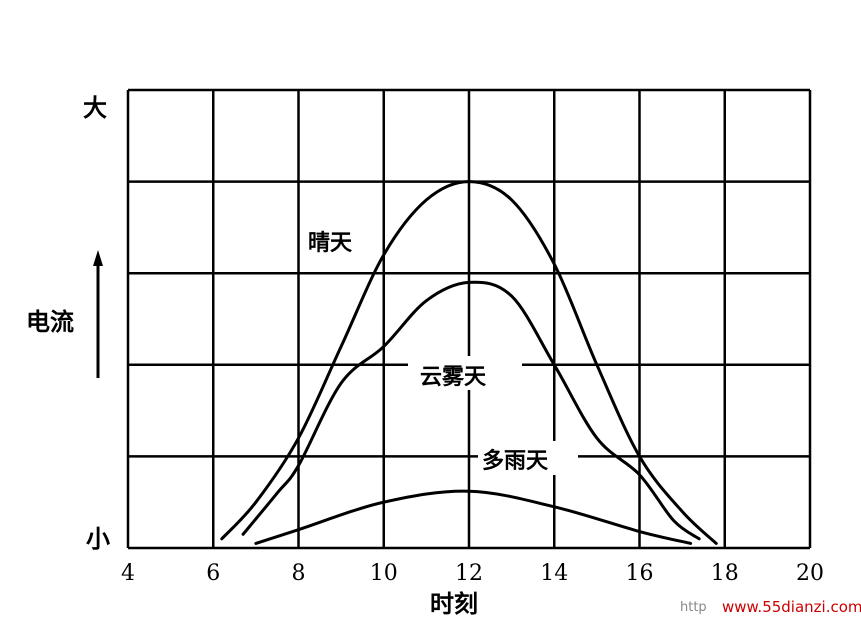 Image resolution: width=861 pixels, height=621 pixels. I want to click on series-label-sunny: 晴天, so click(330, 243).